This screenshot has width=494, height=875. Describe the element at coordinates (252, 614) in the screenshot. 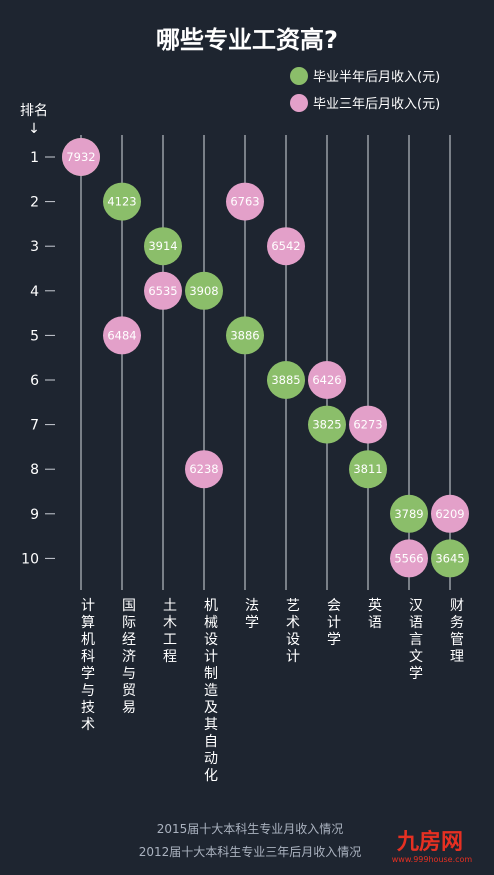

I see `major-label: 法学` at that location.